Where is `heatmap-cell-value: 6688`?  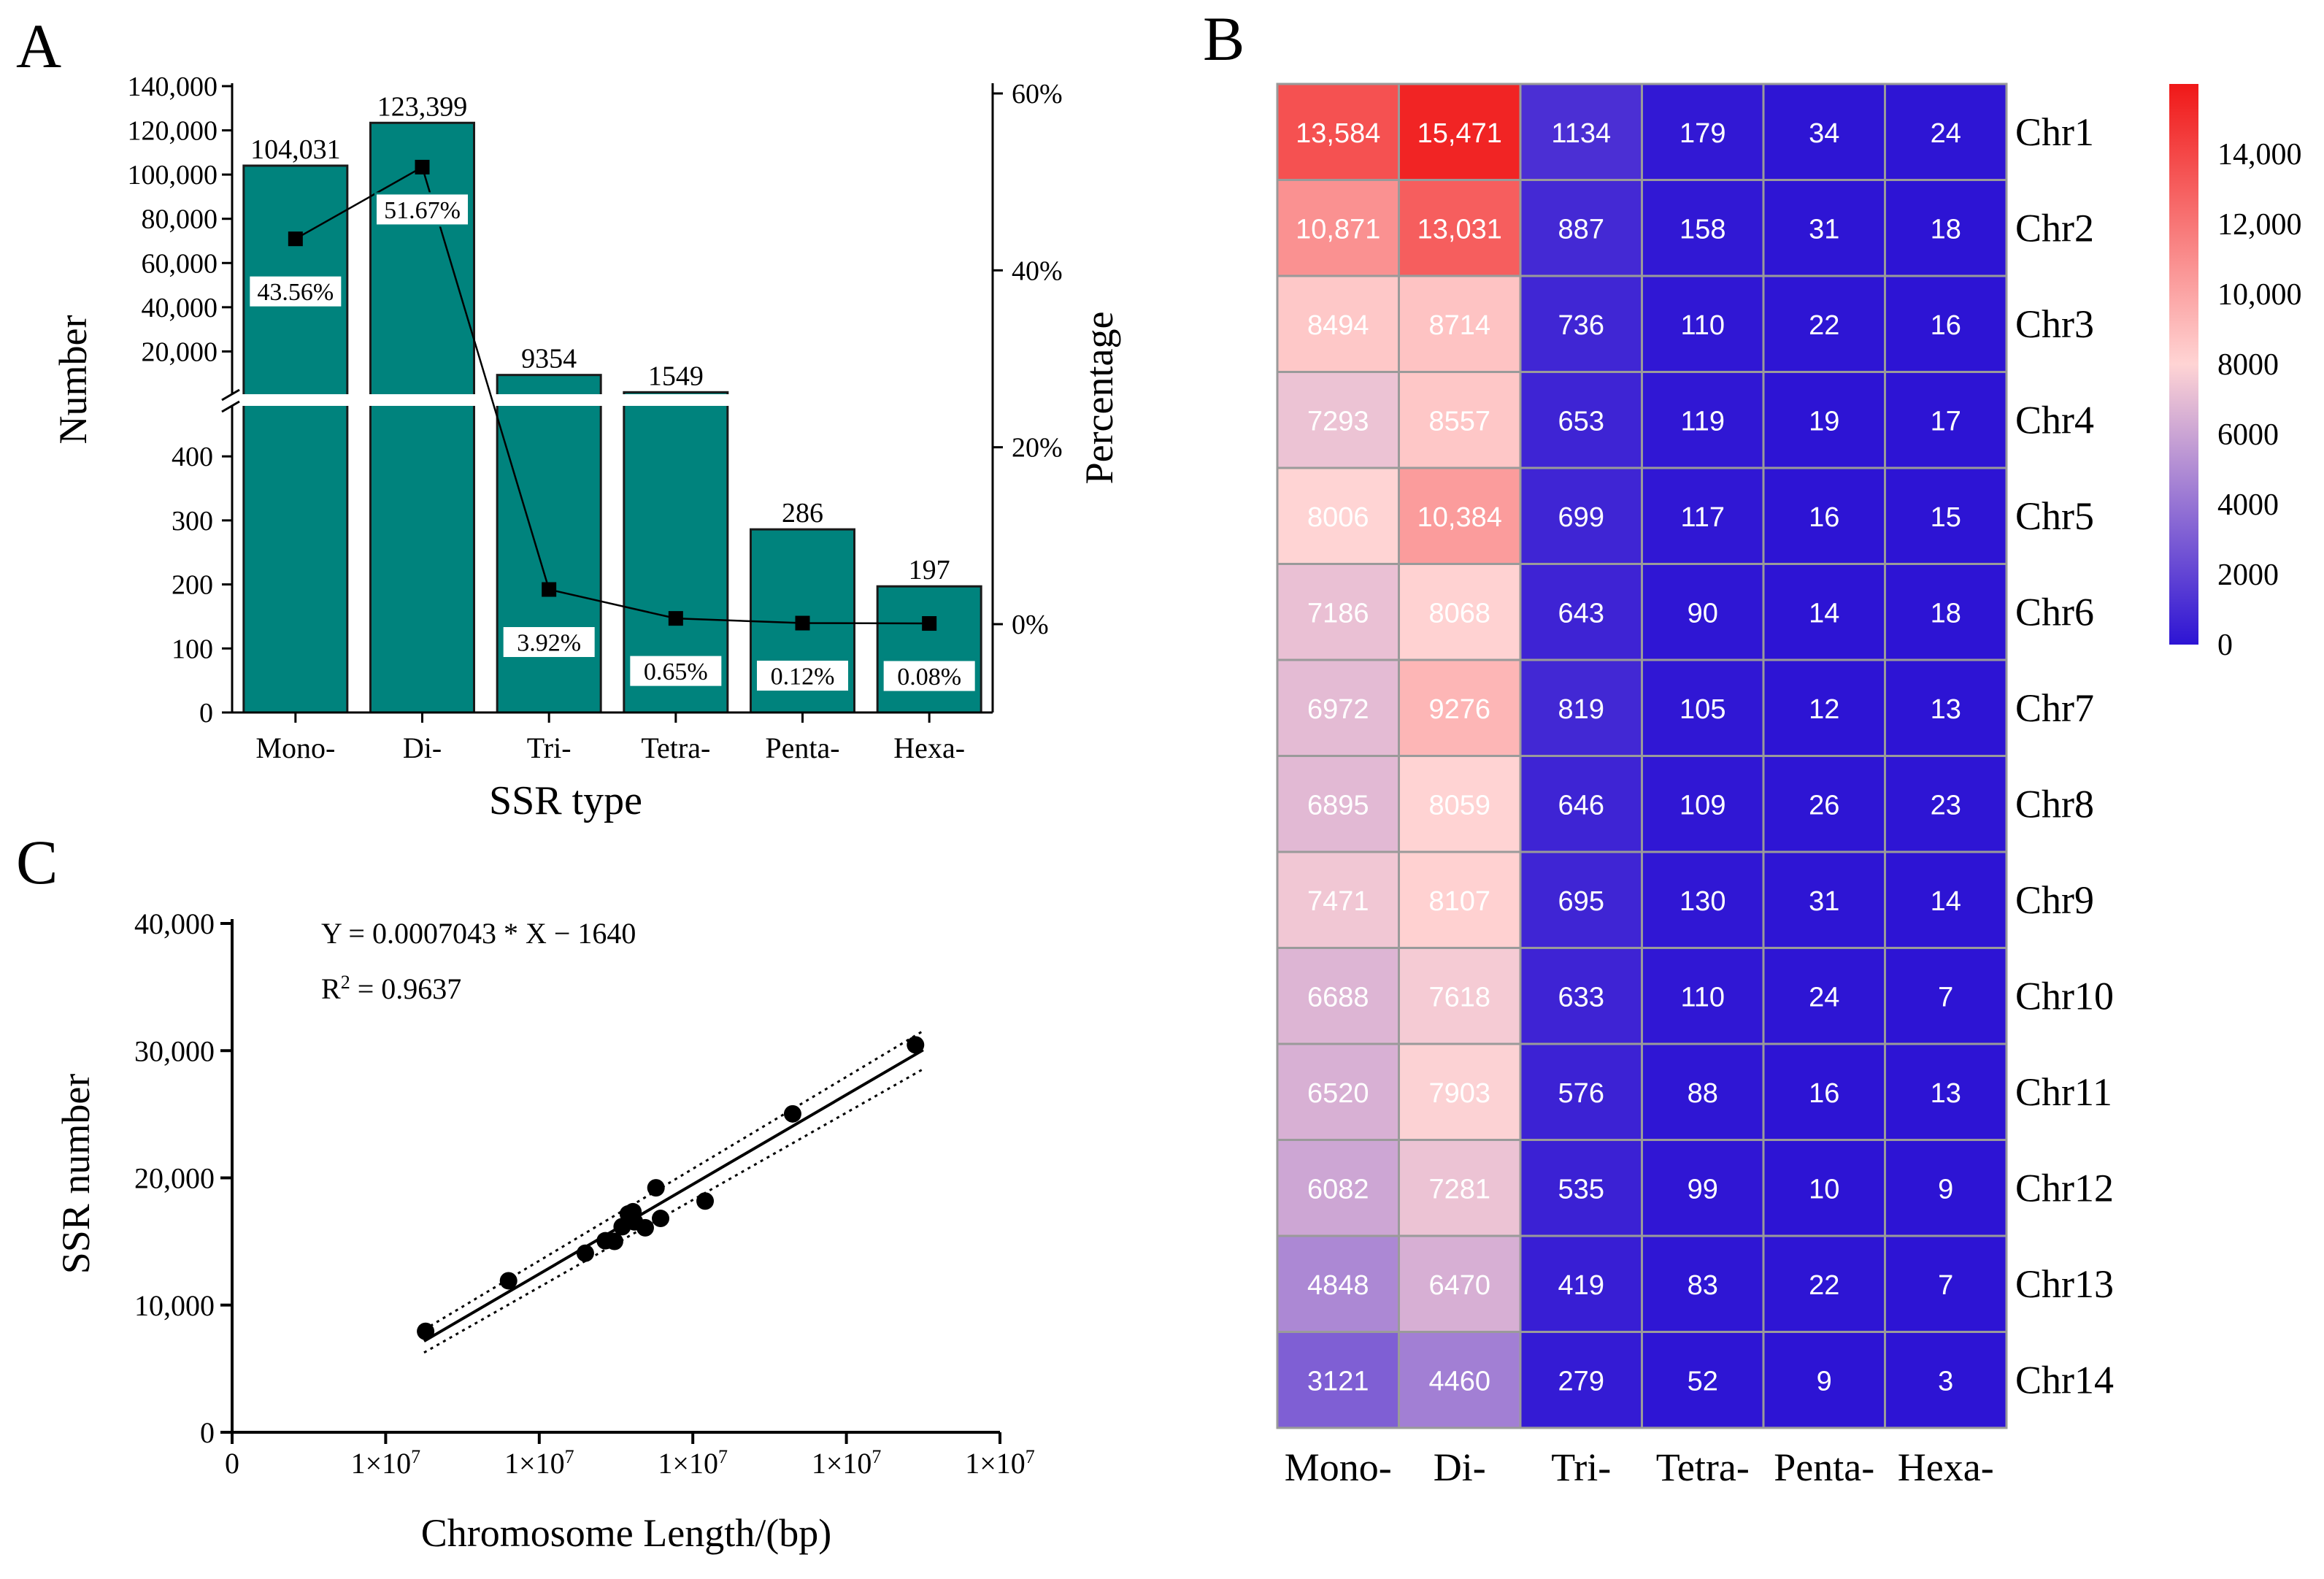 heatmap-cell-value: 6688 is located at coordinates (1338, 997).